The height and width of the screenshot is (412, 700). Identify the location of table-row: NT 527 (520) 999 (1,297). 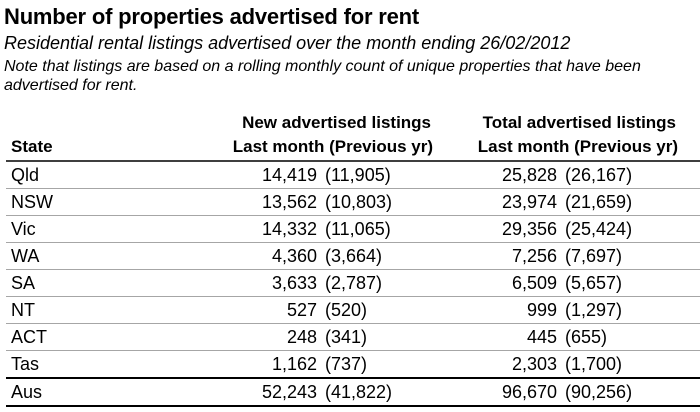
(353, 310).